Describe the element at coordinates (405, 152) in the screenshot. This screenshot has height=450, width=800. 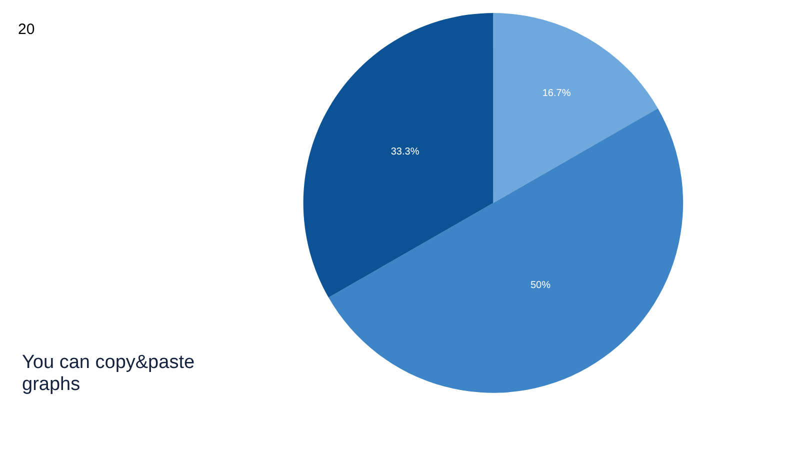
I see `data-label: 33.3%` at that location.